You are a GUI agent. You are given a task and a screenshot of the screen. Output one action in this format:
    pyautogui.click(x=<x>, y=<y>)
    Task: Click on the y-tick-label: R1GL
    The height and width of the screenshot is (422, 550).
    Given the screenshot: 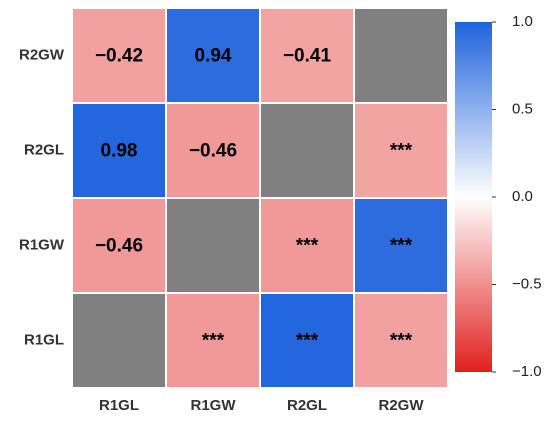 What is the action you would take?
    pyautogui.click(x=44, y=339)
    